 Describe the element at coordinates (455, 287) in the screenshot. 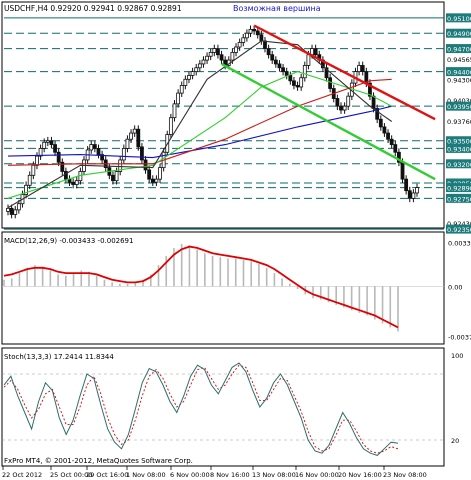

I see `macd-tick-label: 0.00` at that location.